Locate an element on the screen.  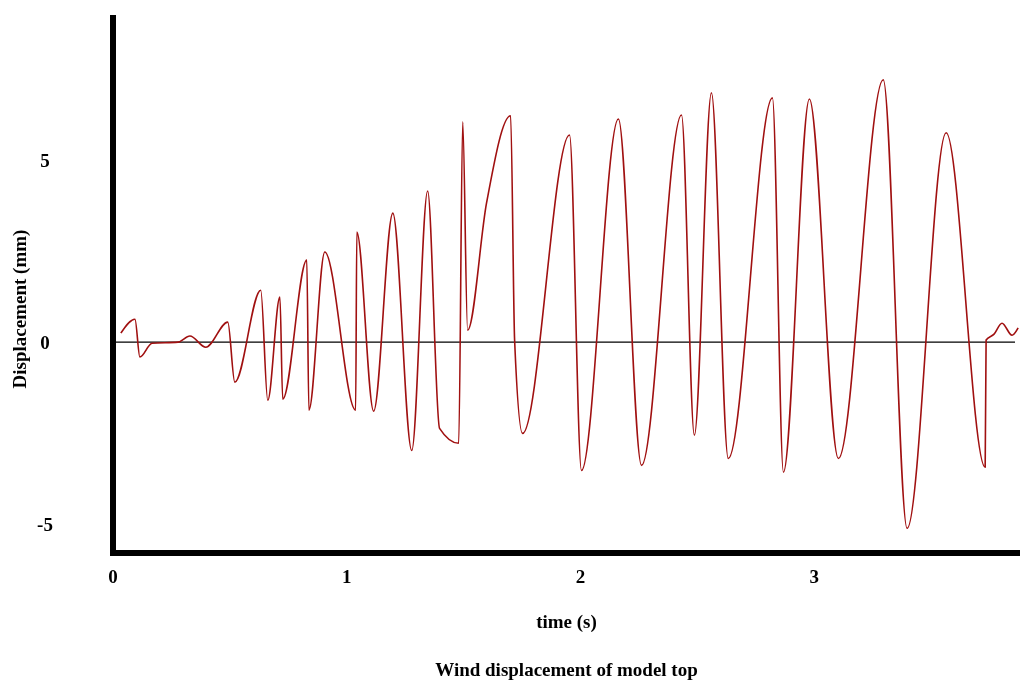
y-tick-label: 5 is located at coordinates (45, 161).